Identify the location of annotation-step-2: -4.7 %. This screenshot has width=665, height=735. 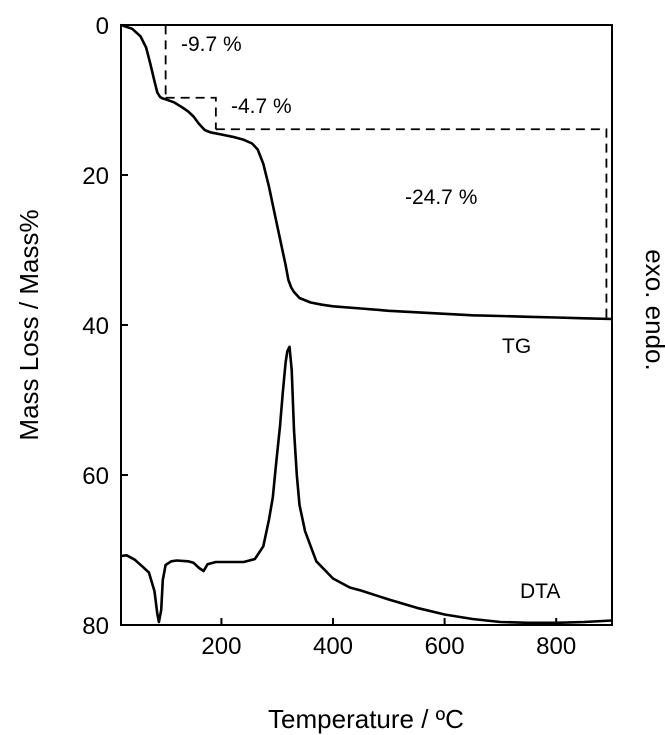
(261, 106).